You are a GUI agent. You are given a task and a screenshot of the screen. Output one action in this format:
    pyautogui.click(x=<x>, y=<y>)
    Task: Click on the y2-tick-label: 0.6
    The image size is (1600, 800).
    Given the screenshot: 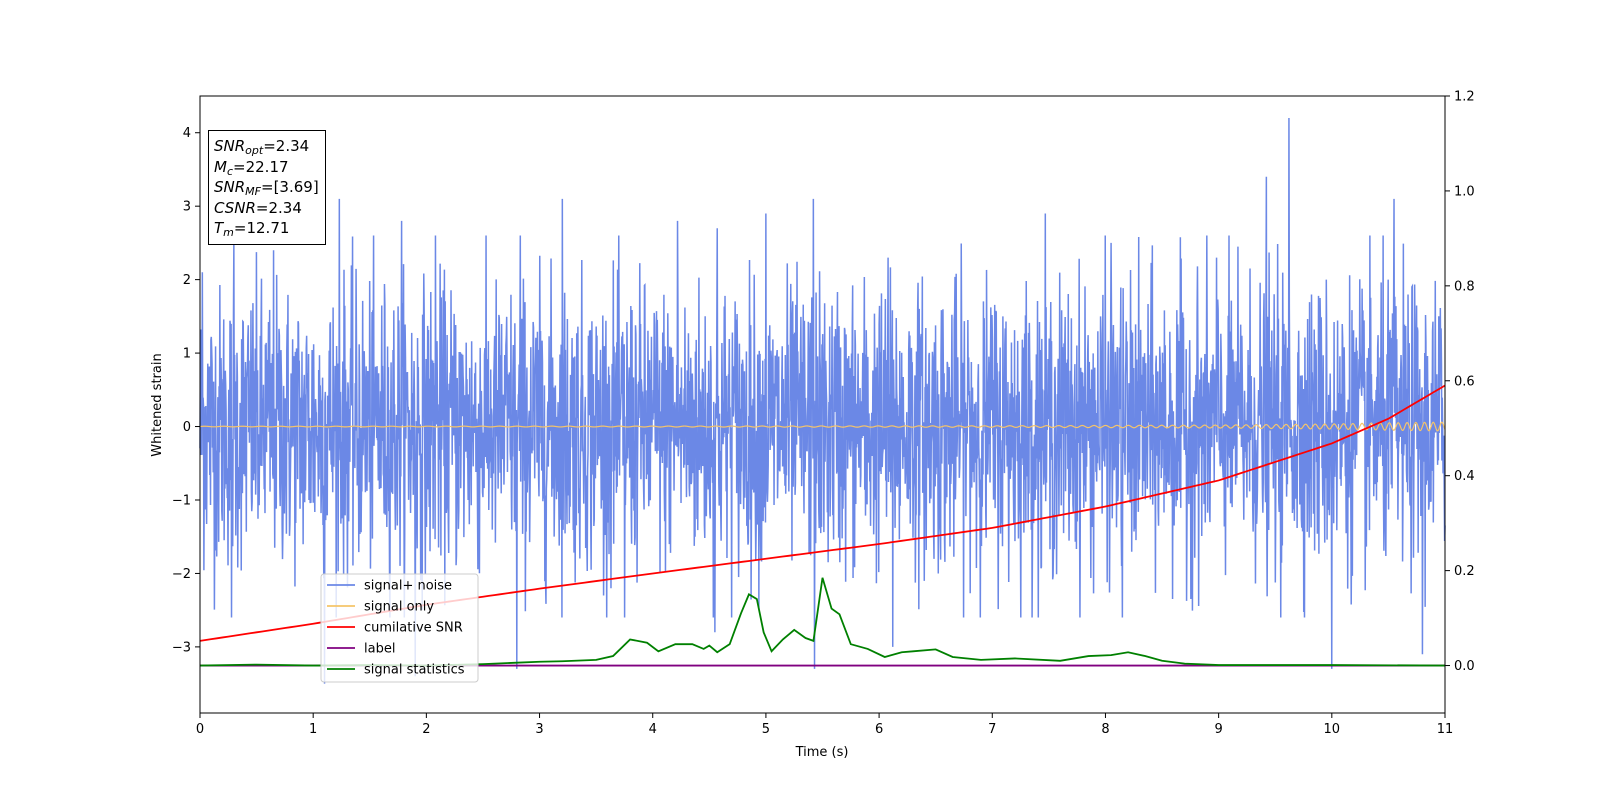 What is the action you would take?
    pyautogui.click(x=1464, y=381)
    